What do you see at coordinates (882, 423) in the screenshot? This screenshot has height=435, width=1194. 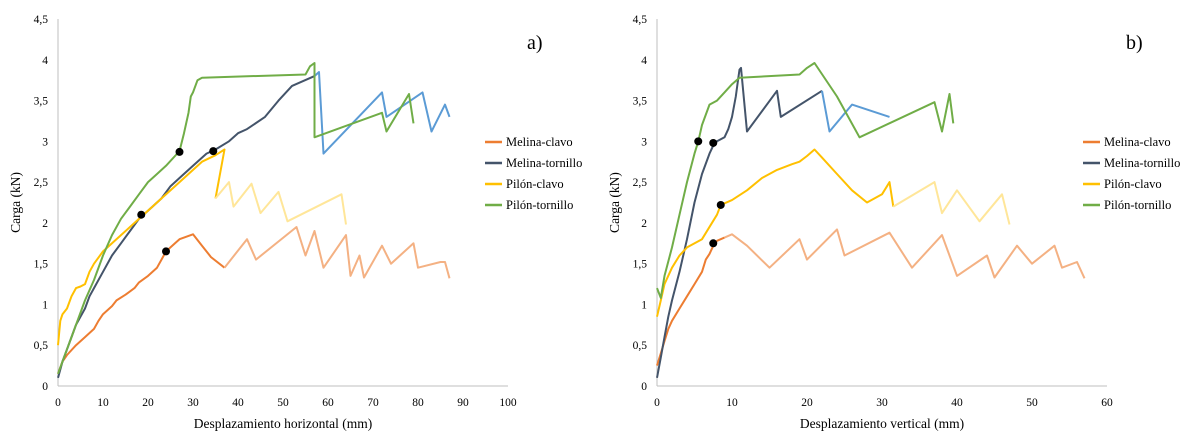 I see `x-axis-label: Desplazamiento vertical (mm)` at bounding box center [882, 423].